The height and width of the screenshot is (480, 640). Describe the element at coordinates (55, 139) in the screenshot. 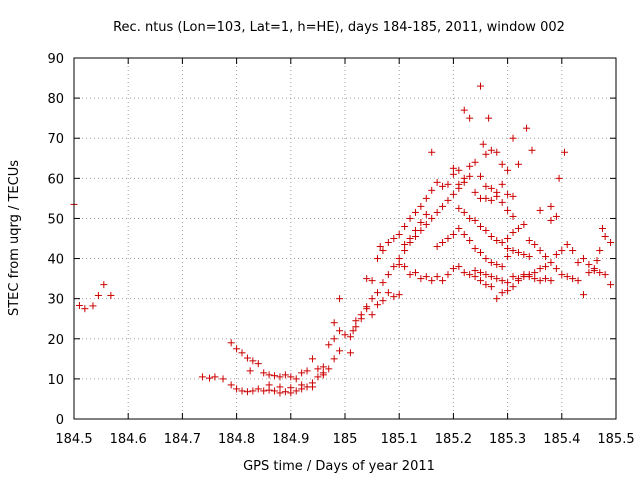

I see `y-tick-label: 70` at that location.